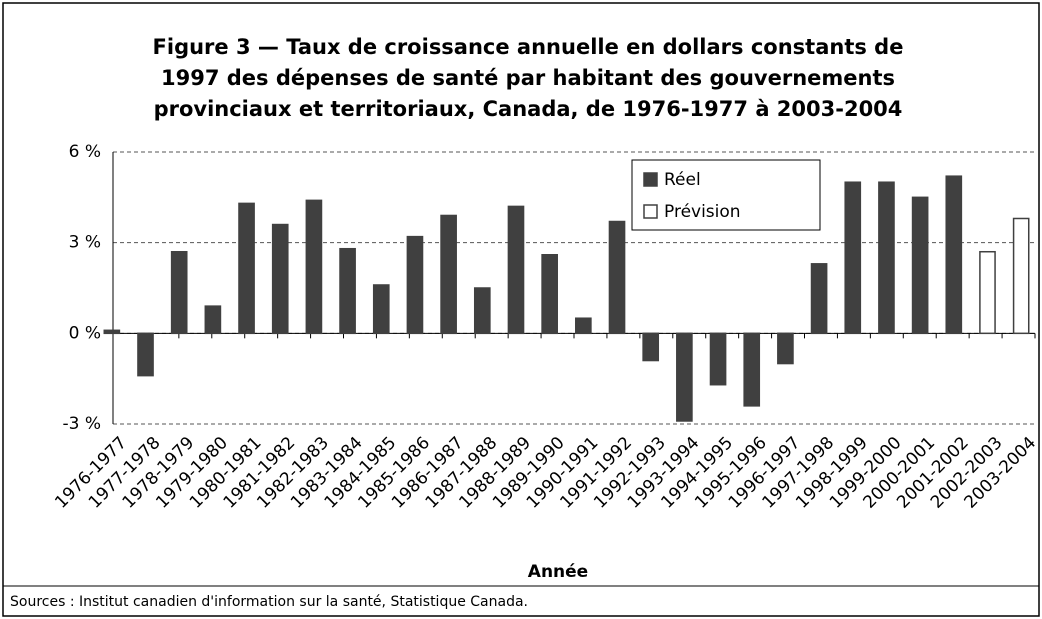 The image size is (1042, 619). Describe the element at coordinates (682, 180) in the screenshot. I see `legend-label: Réel` at that location.